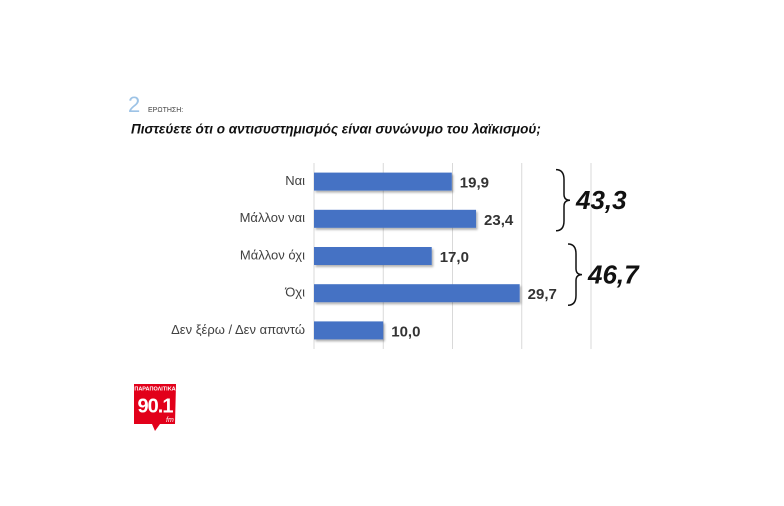  What do you see at coordinates (170, 420) in the screenshot?
I see `logo-band: fm` at bounding box center [170, 420].